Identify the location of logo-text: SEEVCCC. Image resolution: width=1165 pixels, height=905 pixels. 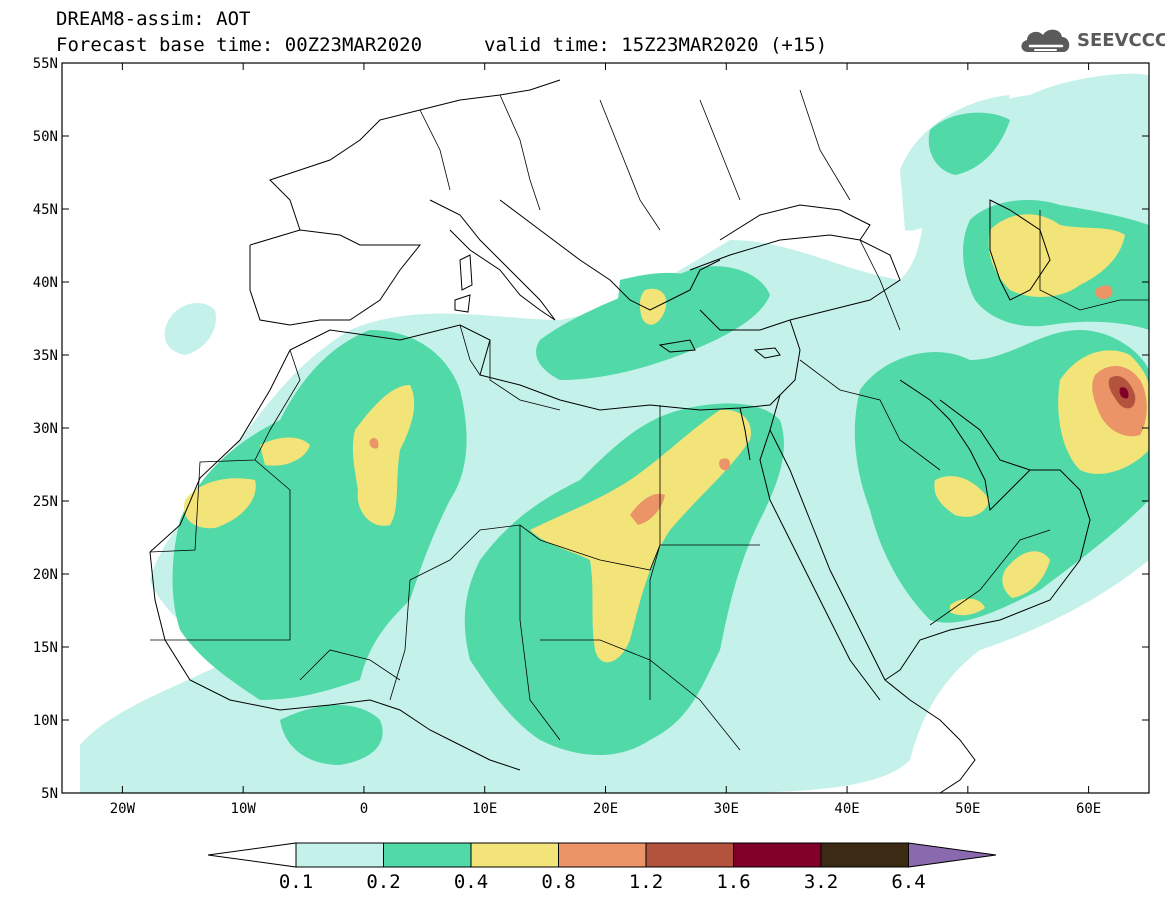
(1121, 40).